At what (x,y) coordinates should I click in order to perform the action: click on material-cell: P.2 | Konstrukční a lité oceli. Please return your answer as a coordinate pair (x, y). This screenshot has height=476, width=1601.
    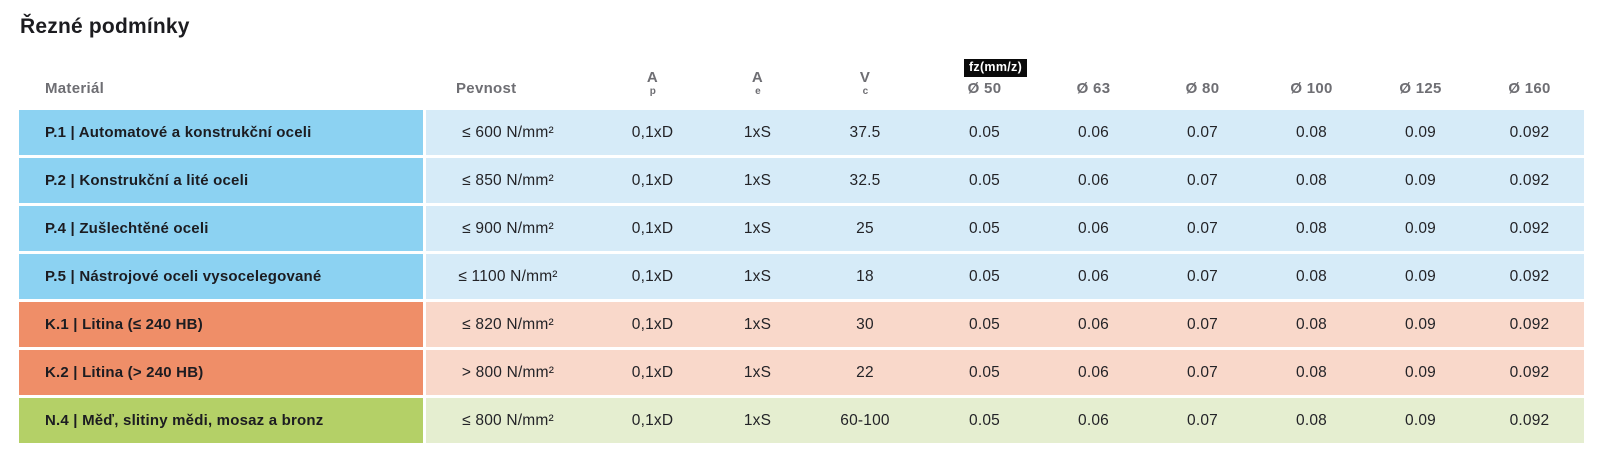
    Looking at the image, I should click on (221, 180).